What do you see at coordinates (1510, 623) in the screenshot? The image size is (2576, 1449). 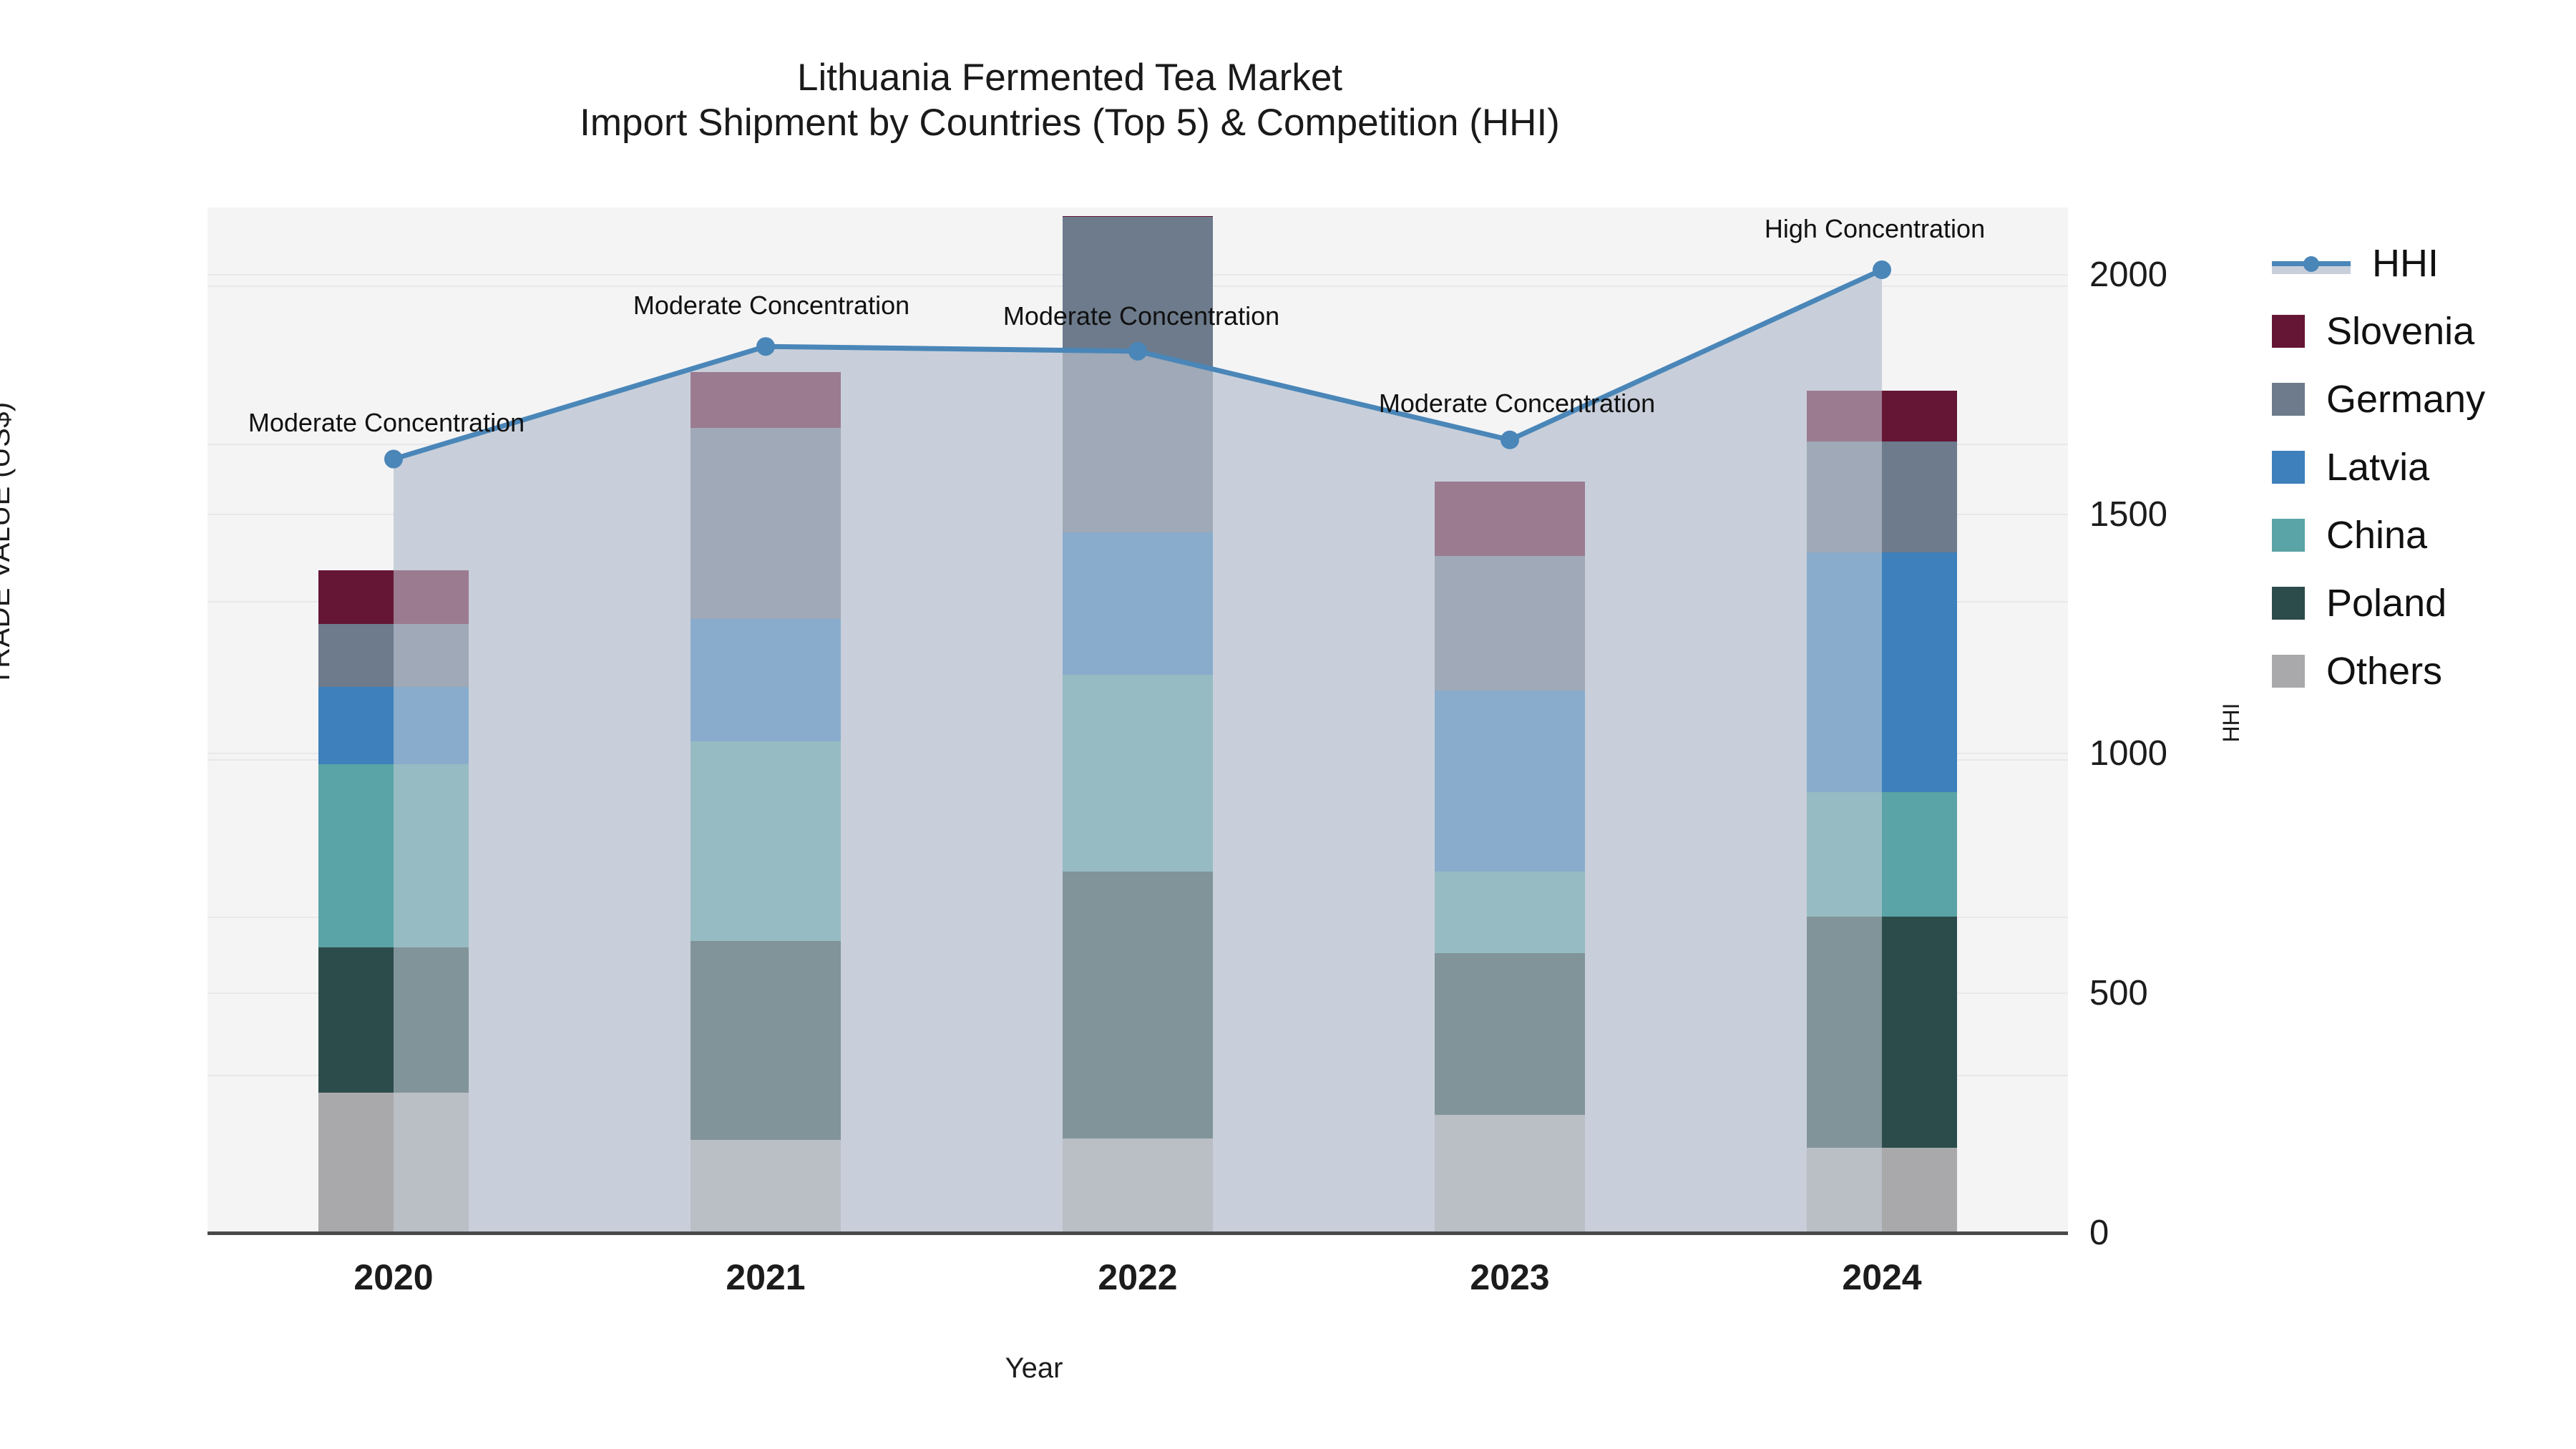 I see `bar-segment-germany-2023` at bounding box center [1510, 623].